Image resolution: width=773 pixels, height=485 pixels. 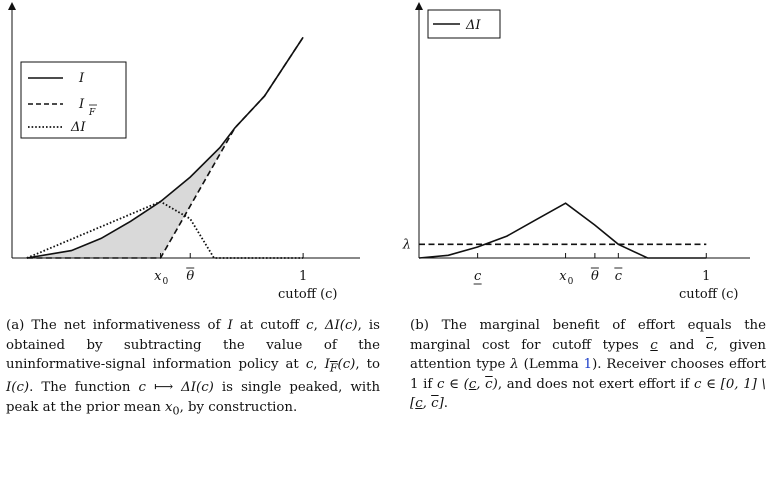 I want to click on caption-b-label: (b), so click(x=419, y=325).